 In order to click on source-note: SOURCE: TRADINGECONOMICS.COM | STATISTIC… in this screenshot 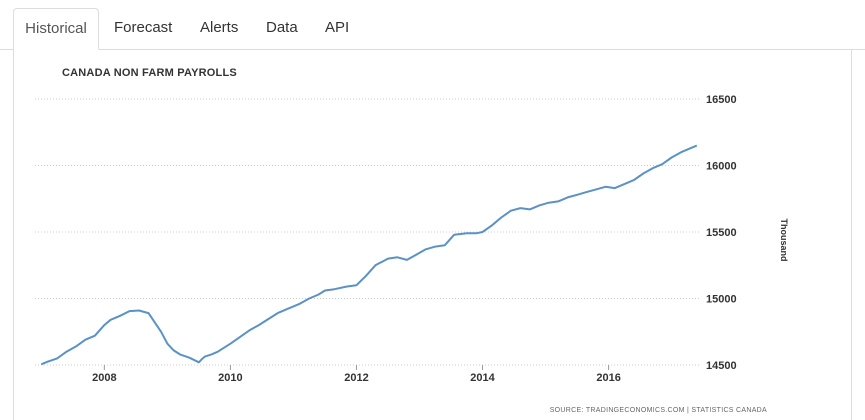, I will do `click(658, 410)`.